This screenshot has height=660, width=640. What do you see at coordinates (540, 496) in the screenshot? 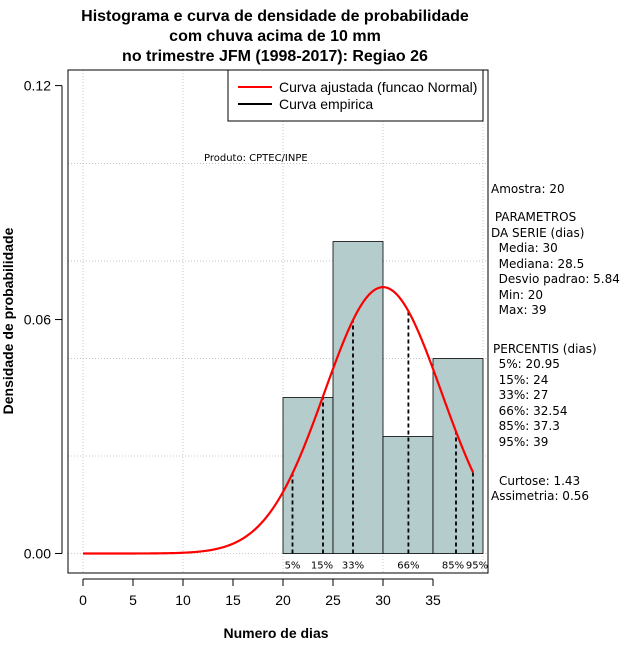
I see `stat-assimetria: Assimetria: 0.56` at bounding box center [540, 496].